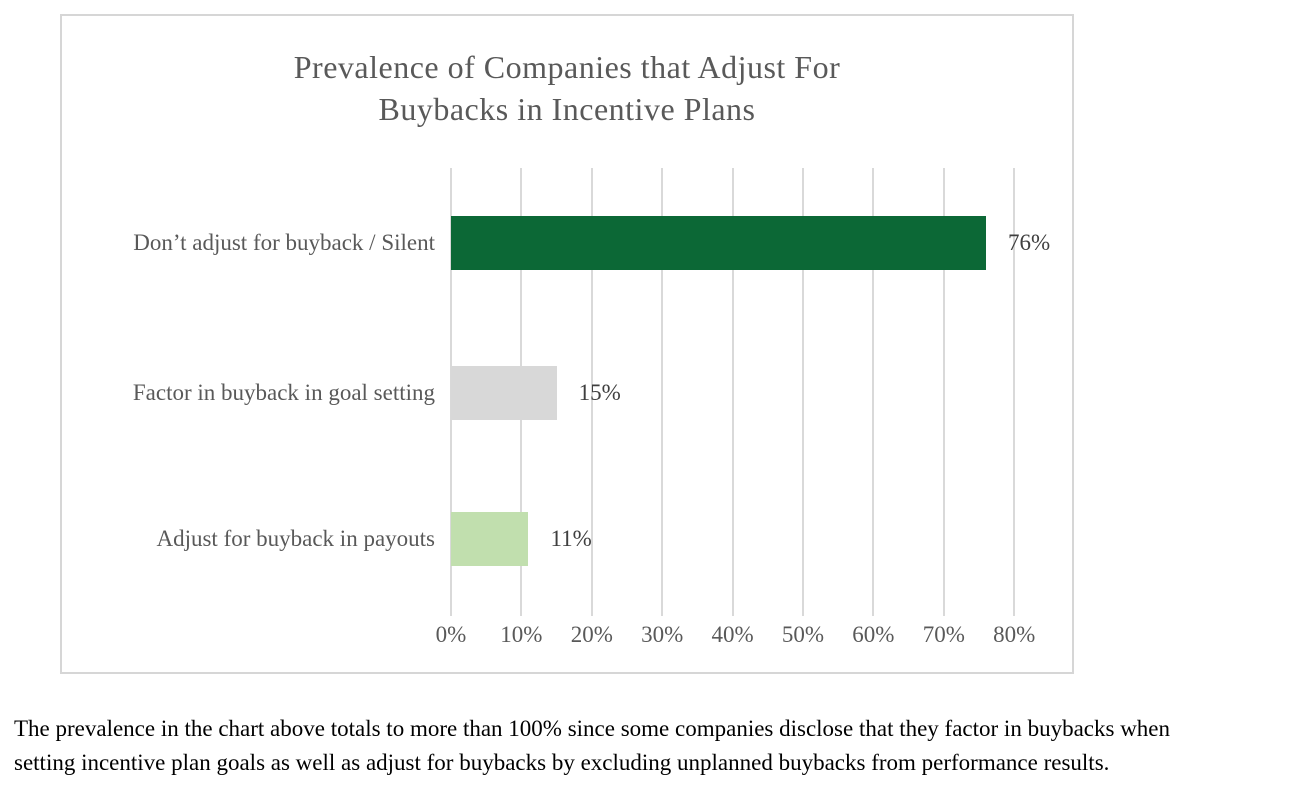 Image resolution: width=1294 pixels, height=812 pixels. What do you see at coordinates (567, 393) in the screenshot?
I see `bar-row-factor-in-goal-setting: Factor in buyback in goal setting 15%` at bounding box center [567, 393].